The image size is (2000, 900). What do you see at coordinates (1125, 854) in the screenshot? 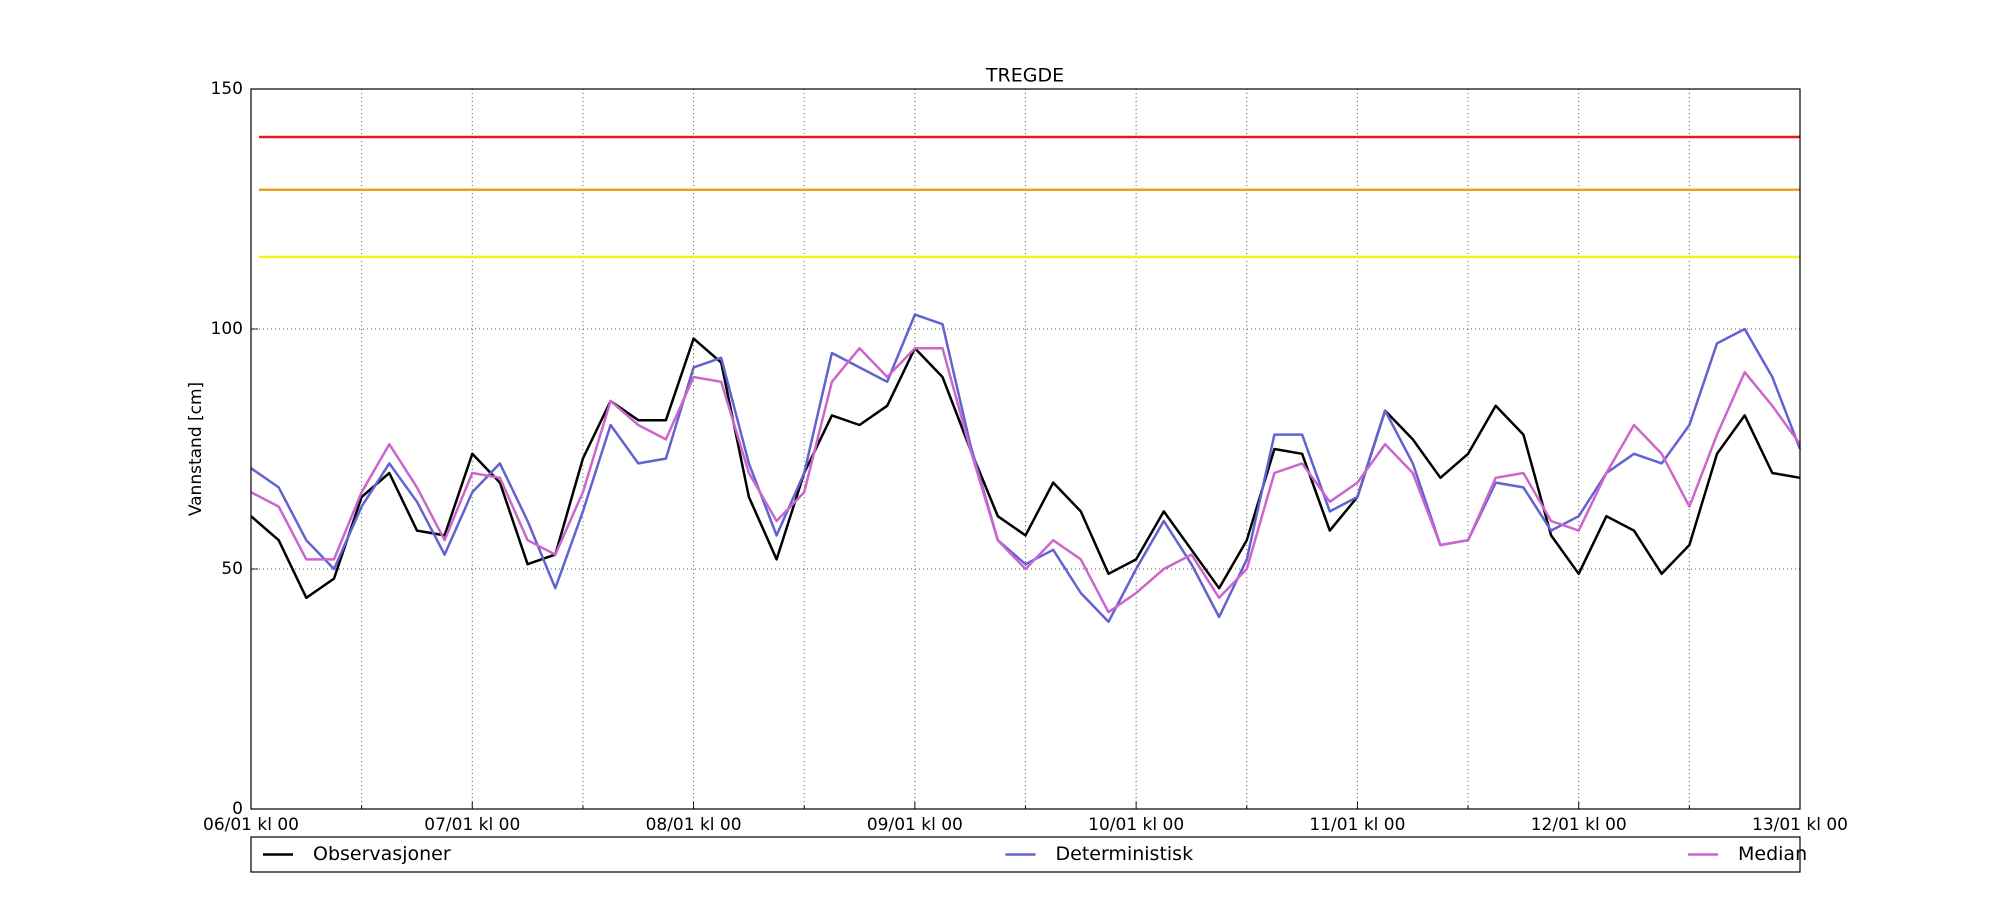
I see `legend-label: Deterministisk` at bounding box center [1125, 854].